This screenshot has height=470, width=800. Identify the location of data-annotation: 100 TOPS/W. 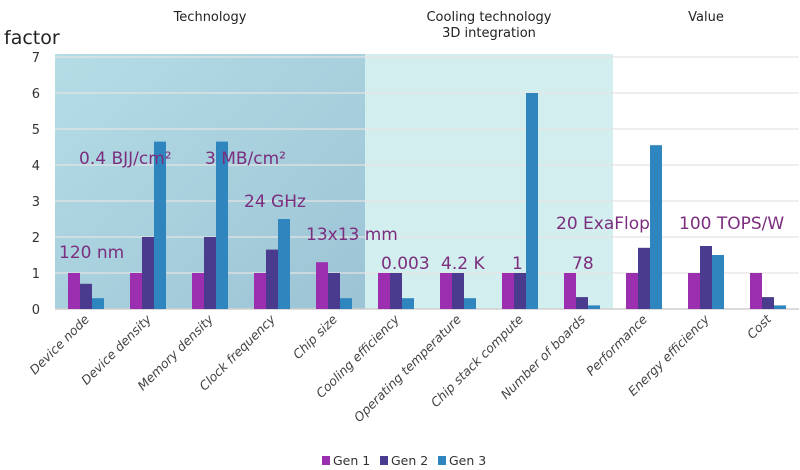
(731, 224).